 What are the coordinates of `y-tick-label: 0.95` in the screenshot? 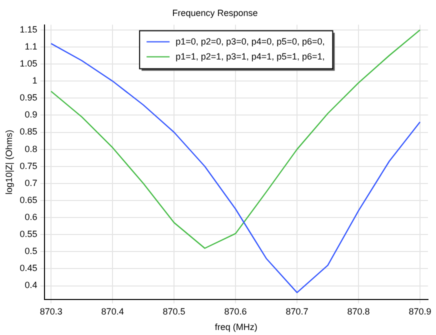 It's located at (29, 97).